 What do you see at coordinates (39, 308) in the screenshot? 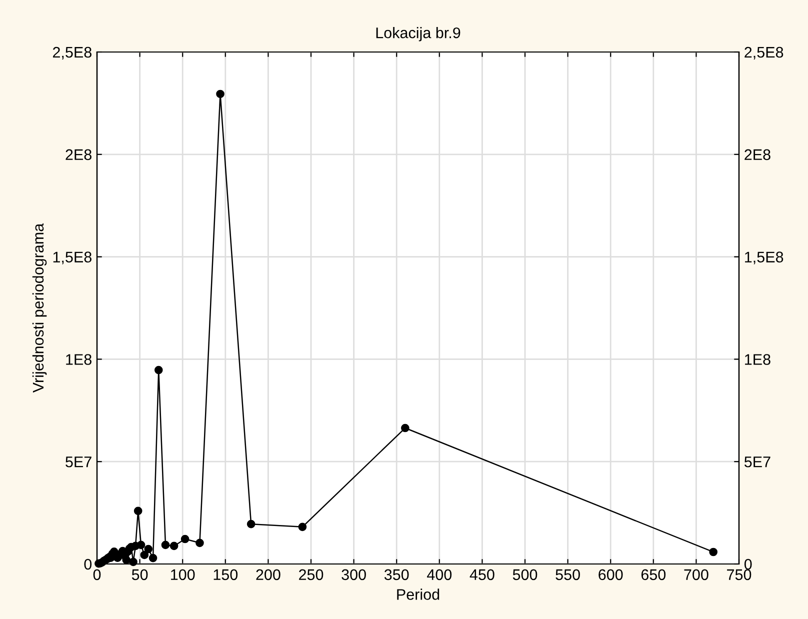
I see `y-axis-title: Vrijednosti periodograma` at bounding box center [39, 308].